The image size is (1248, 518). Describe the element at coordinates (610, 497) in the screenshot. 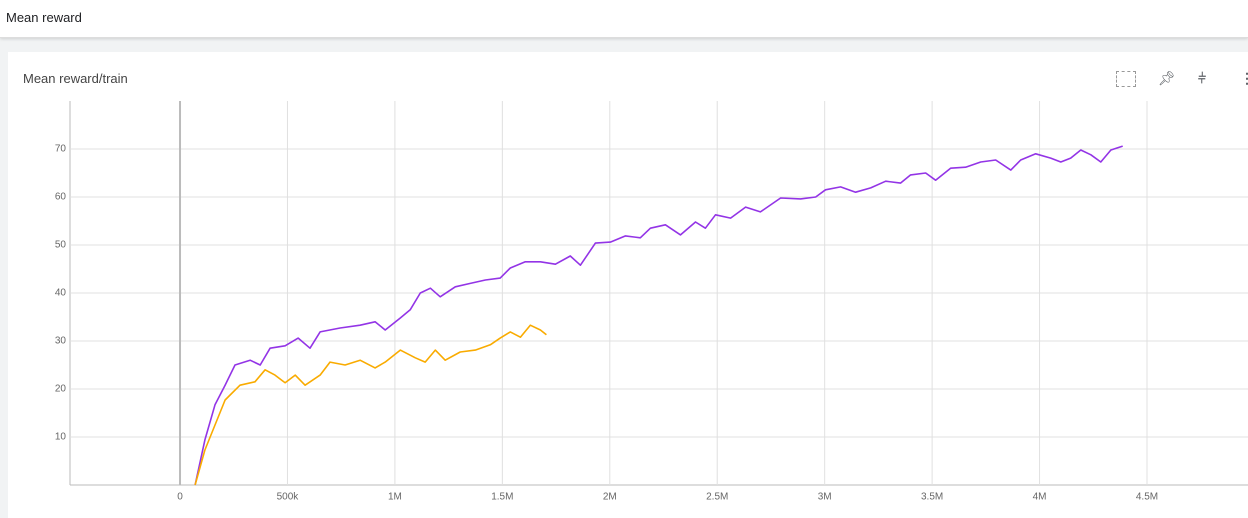

I see `x-tick-label: 2M` at that location.